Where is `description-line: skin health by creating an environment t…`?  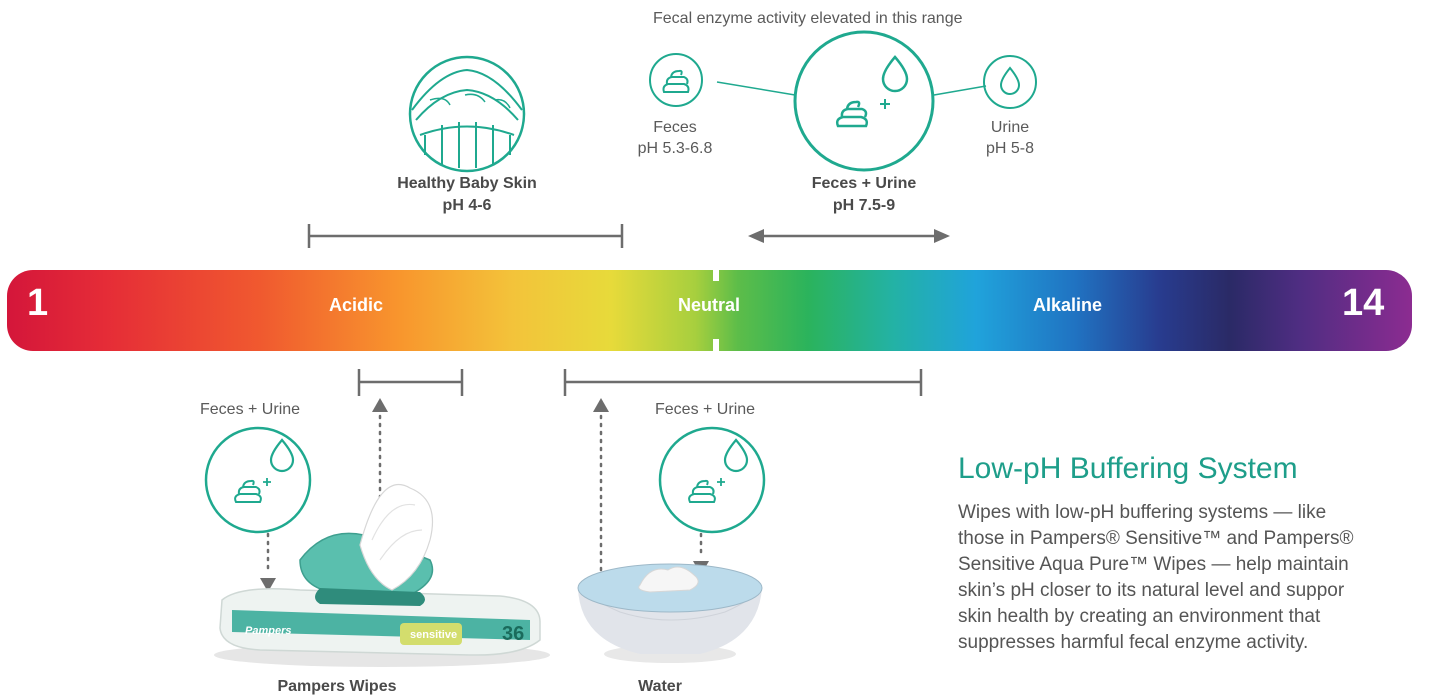
description-line: skin health by creating an environment t… is located at coordinates (1139, 616).